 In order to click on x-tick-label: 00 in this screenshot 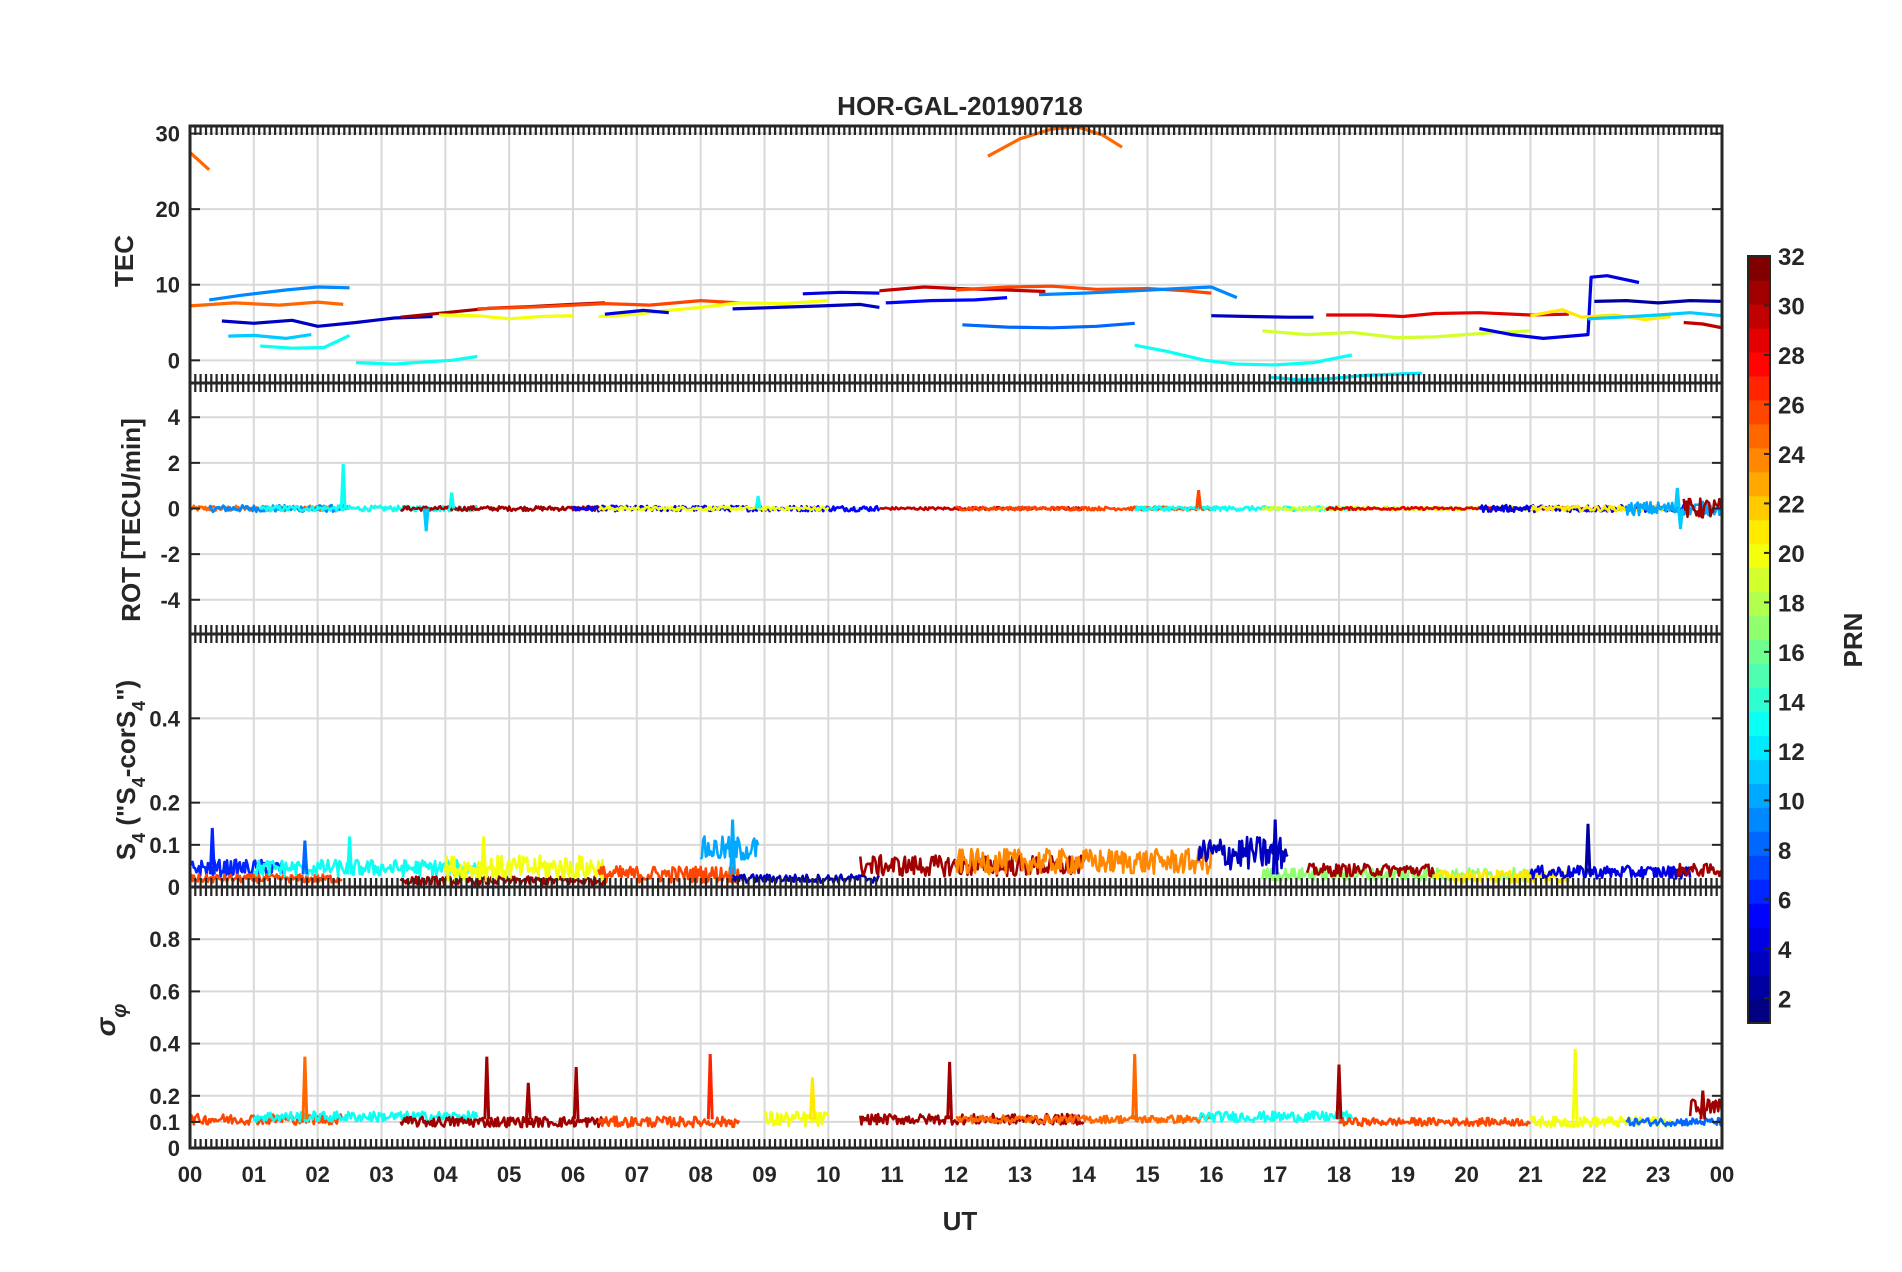, I will do `click(190, 1174)`.